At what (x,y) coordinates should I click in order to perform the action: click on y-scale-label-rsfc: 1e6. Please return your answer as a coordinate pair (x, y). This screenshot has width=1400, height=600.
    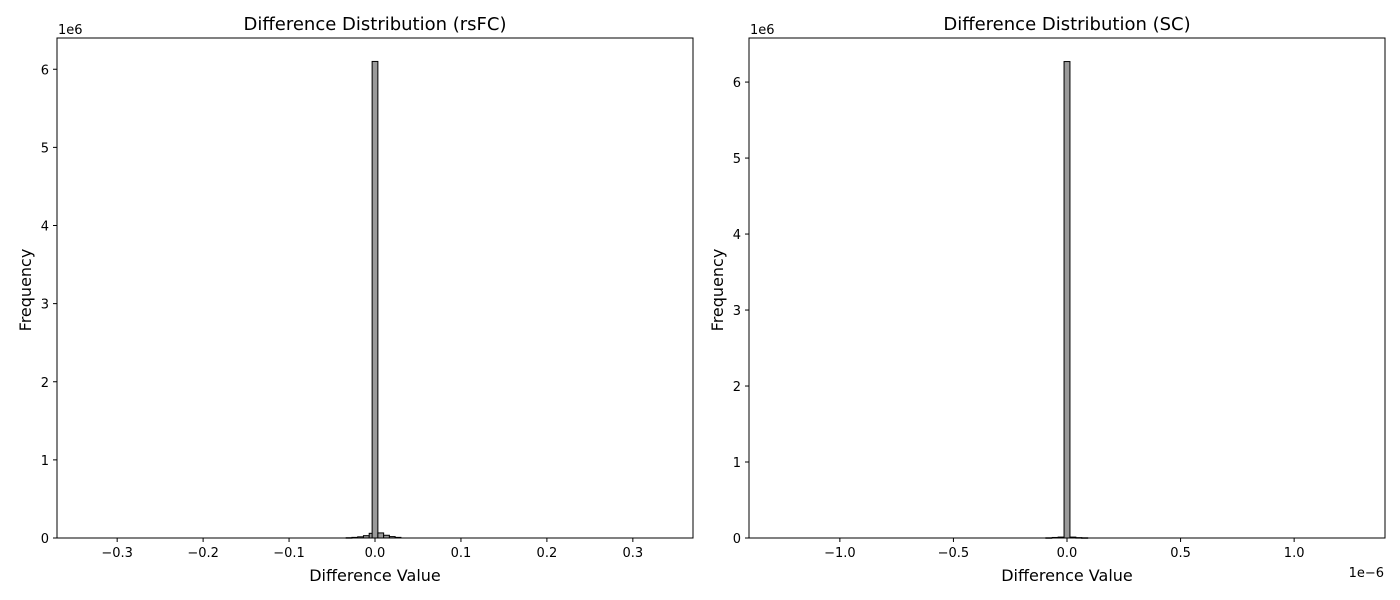
    Looking at the image, I should click on (70, 30).